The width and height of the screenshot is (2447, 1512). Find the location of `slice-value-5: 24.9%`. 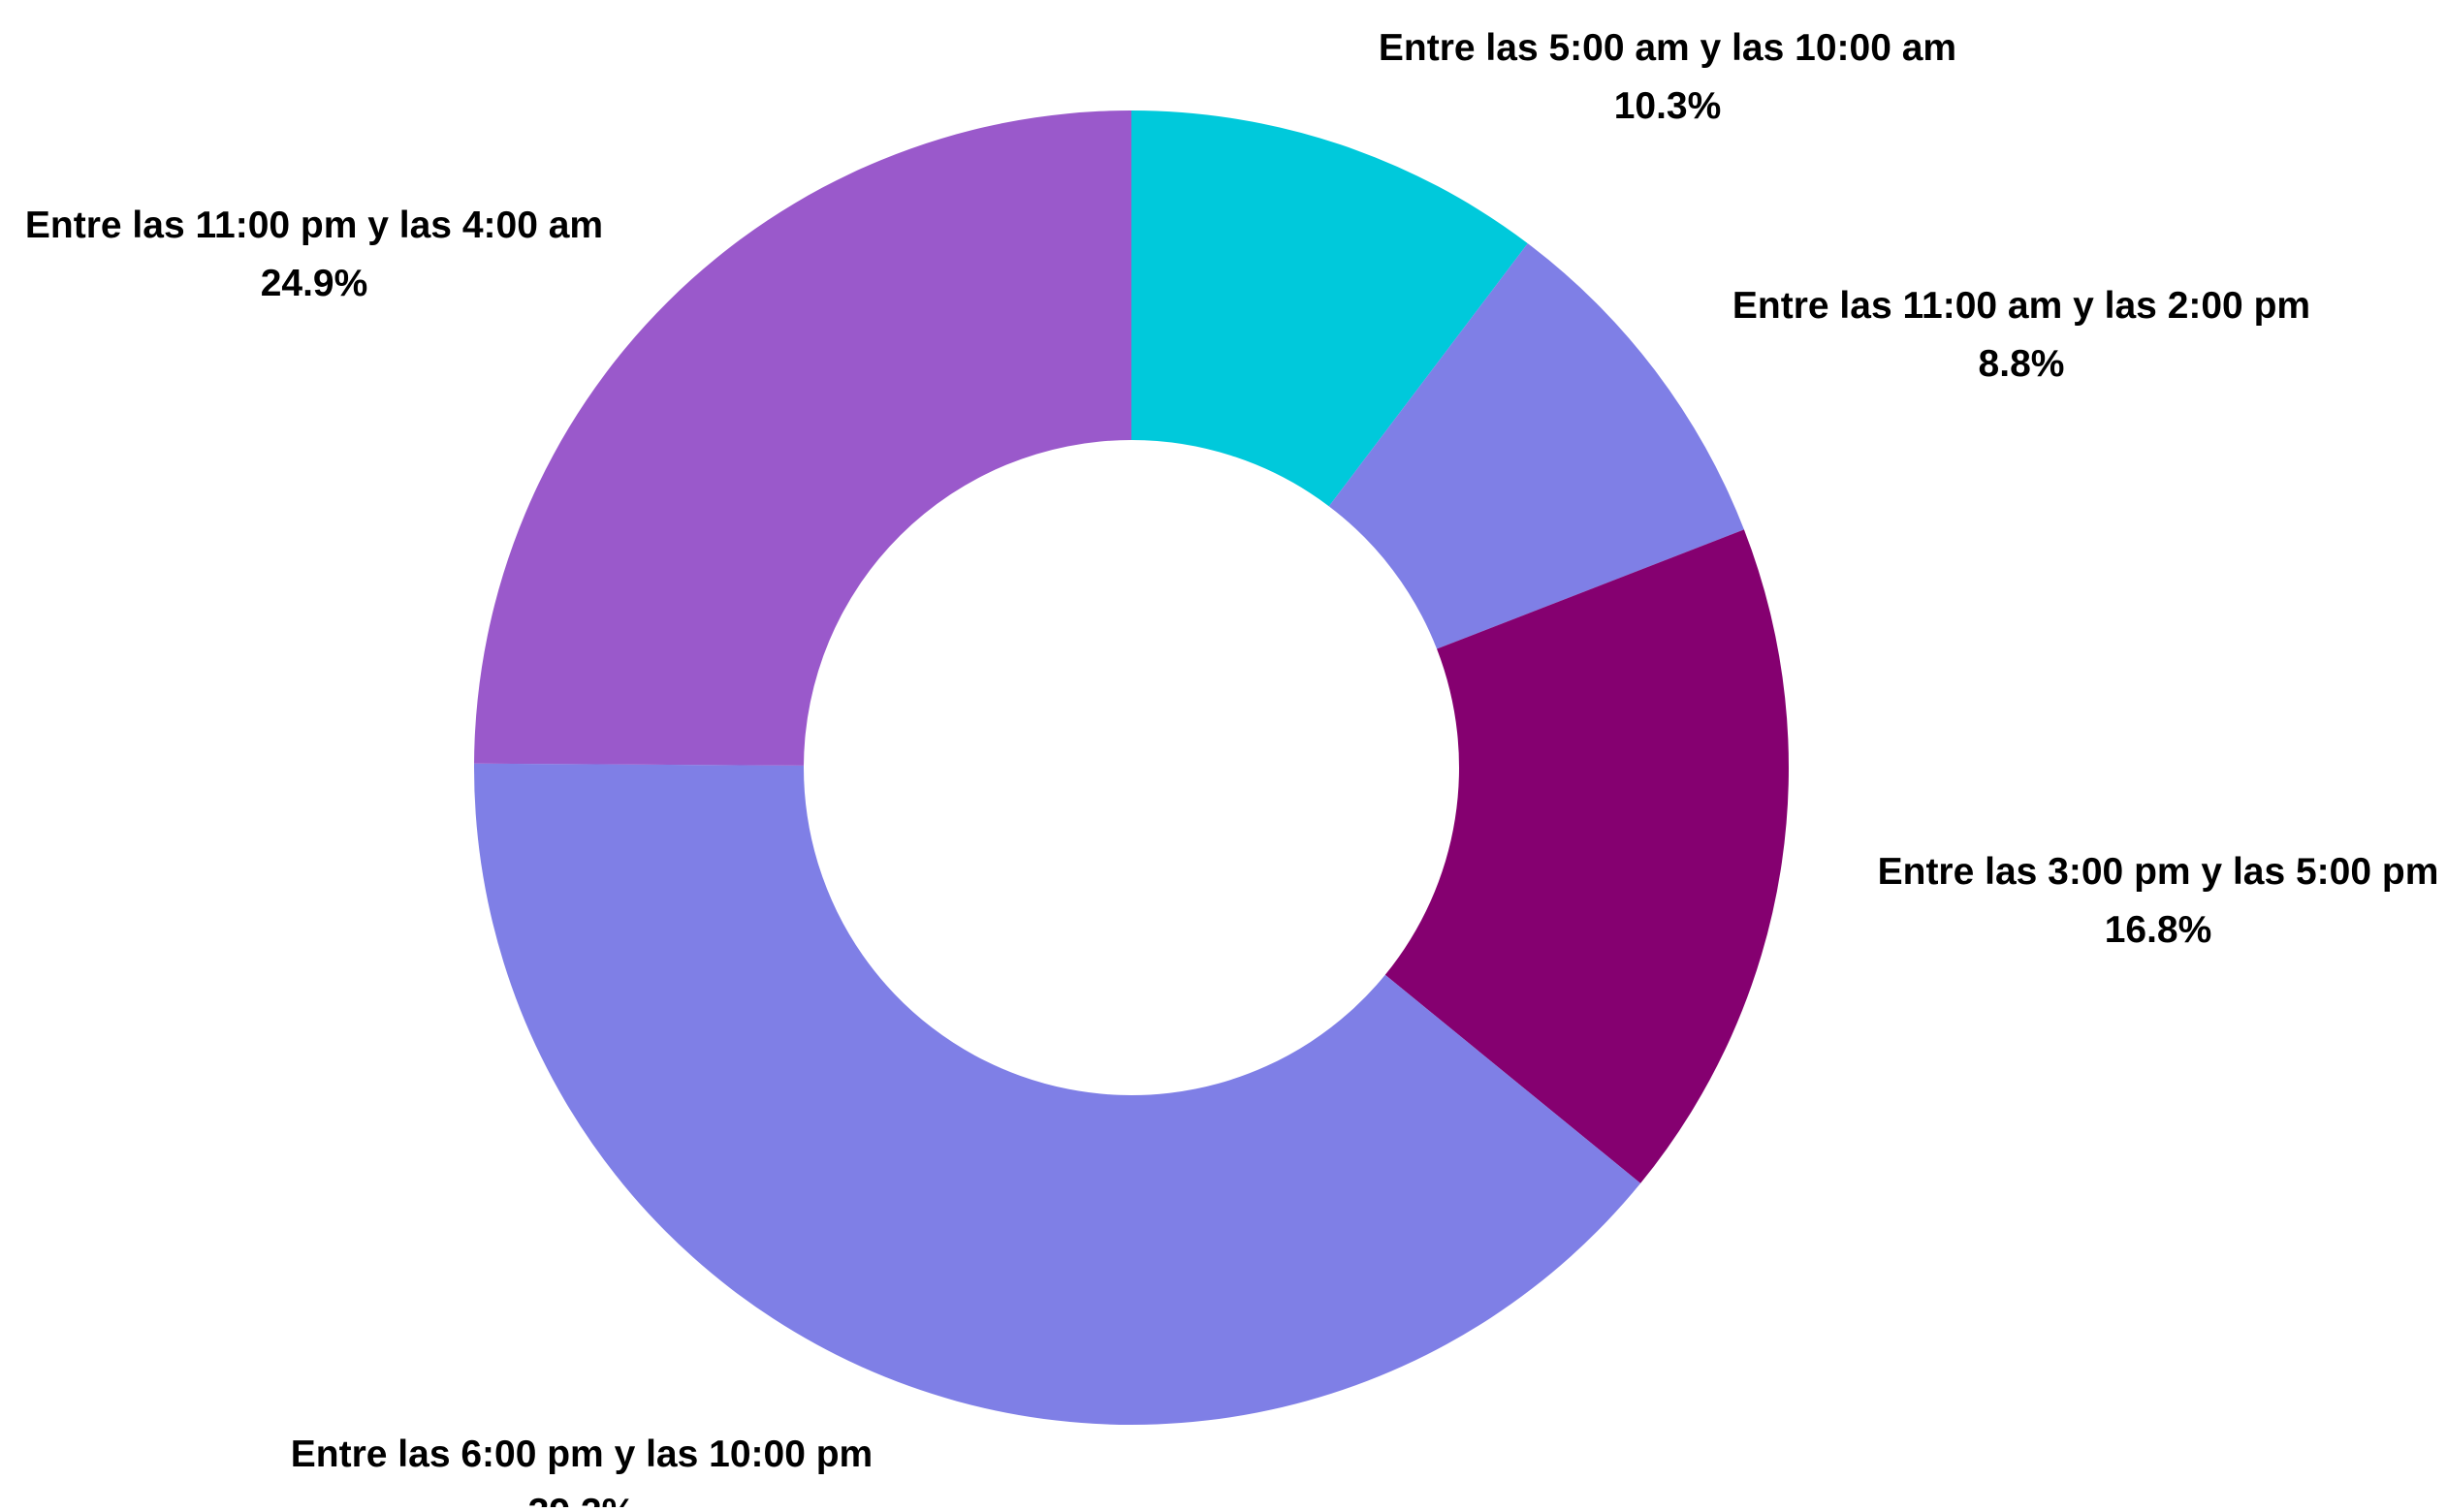

slice-value-5: 24.9% is located at coordinates (314, 284).